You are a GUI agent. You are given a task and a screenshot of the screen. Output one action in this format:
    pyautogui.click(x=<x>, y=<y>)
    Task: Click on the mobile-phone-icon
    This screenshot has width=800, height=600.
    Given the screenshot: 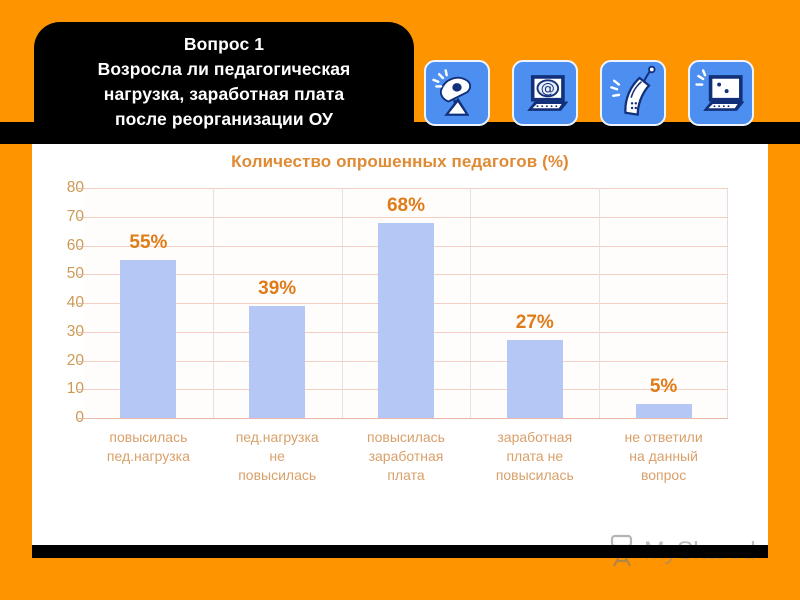 What is the action you would take?
    pyautogui.click(x=633, y=93)
    